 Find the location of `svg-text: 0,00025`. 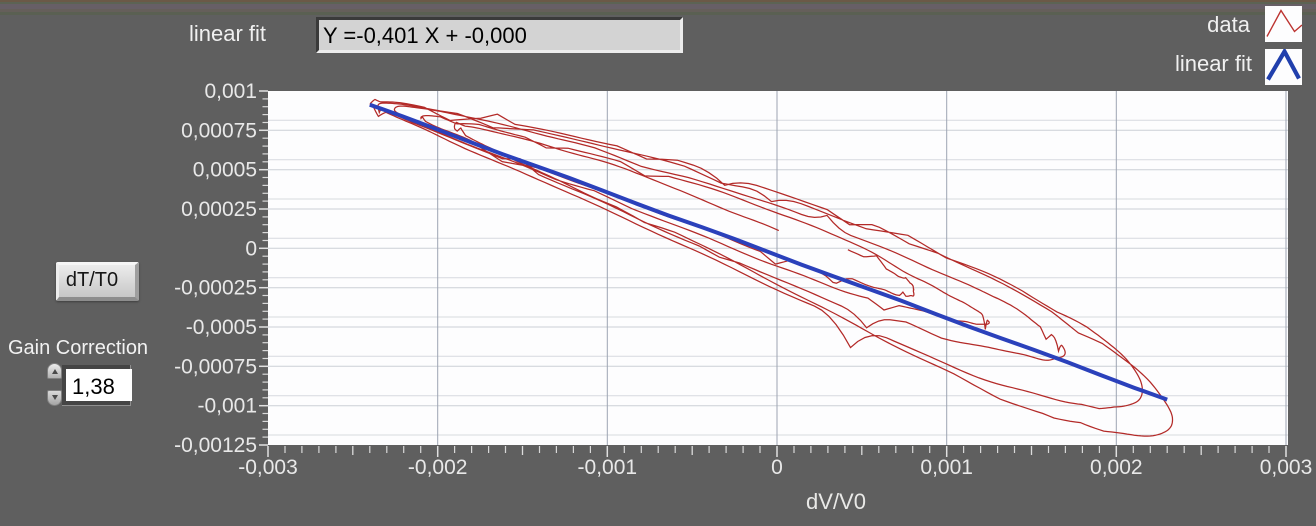

svg-text: 0,00025 is located at coordinates (219, 209).